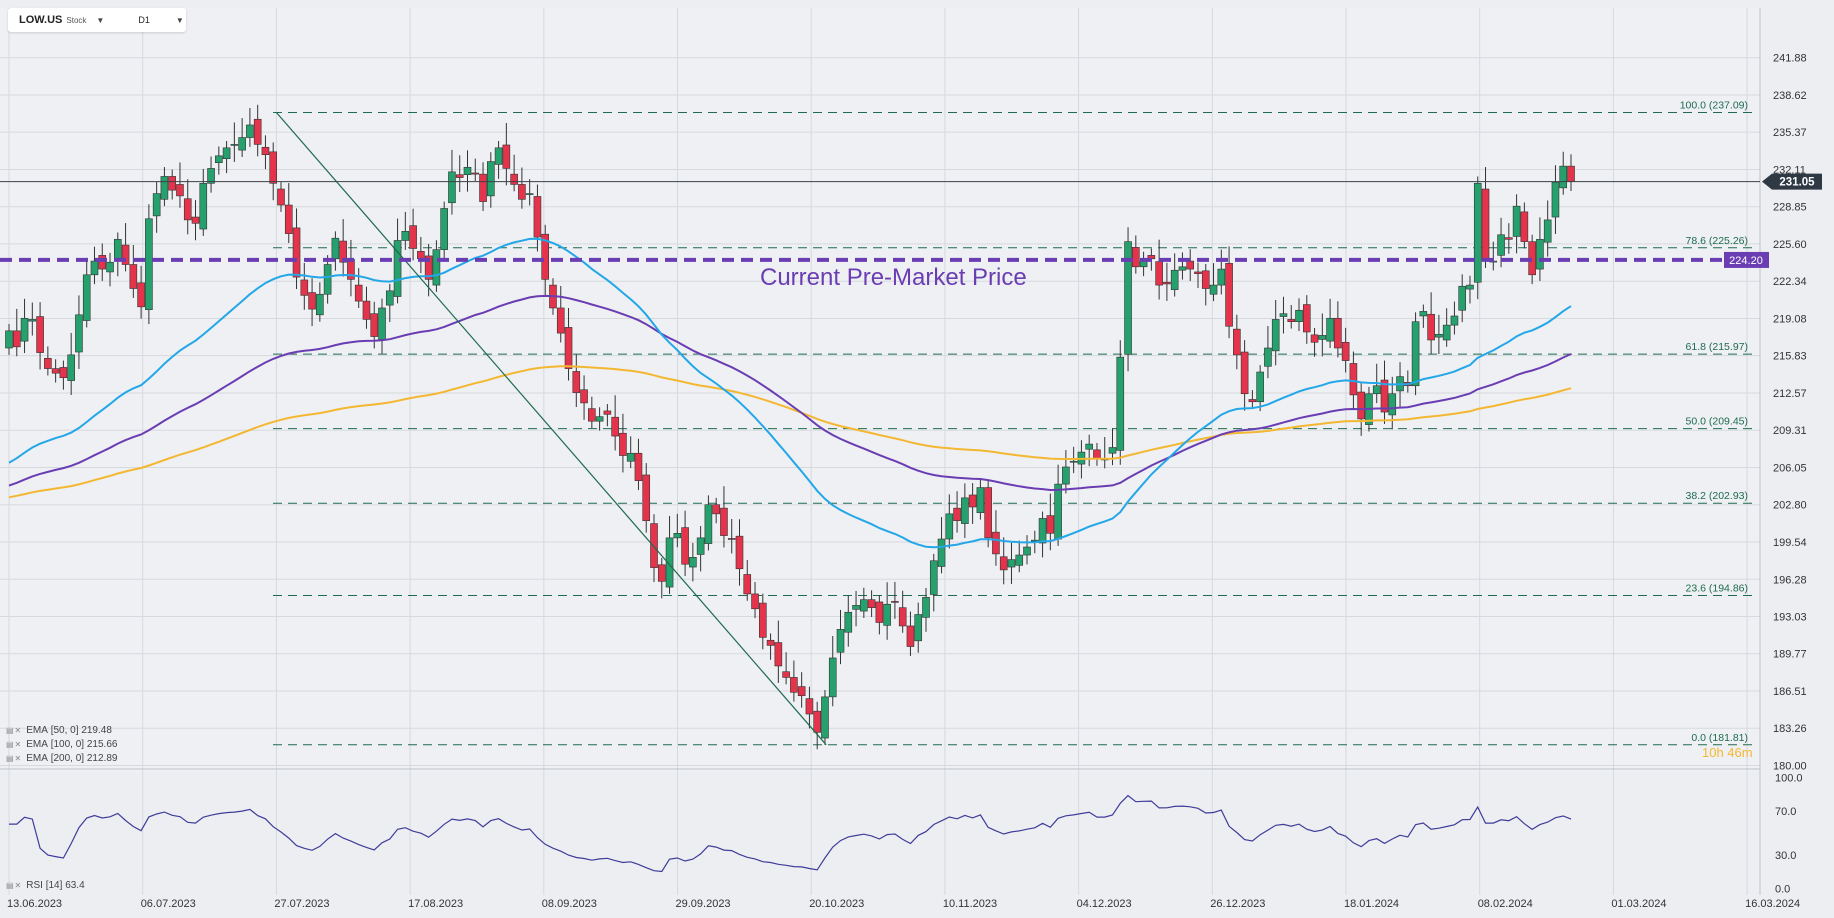  Describe the element at coordinates (179, 20) in the screenshot. I see `timeframe-caret-down-icon: ▼` at that location.